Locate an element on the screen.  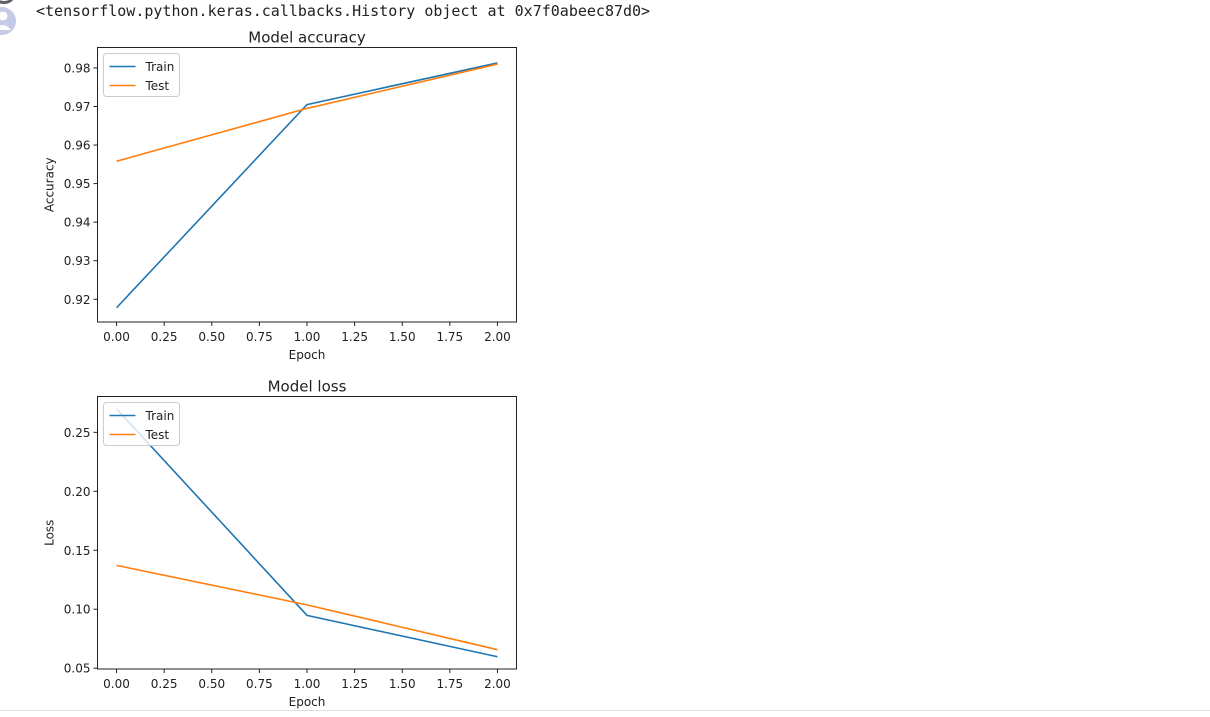
y-axis-label: Accuracy is located at coordinates (50, 184).